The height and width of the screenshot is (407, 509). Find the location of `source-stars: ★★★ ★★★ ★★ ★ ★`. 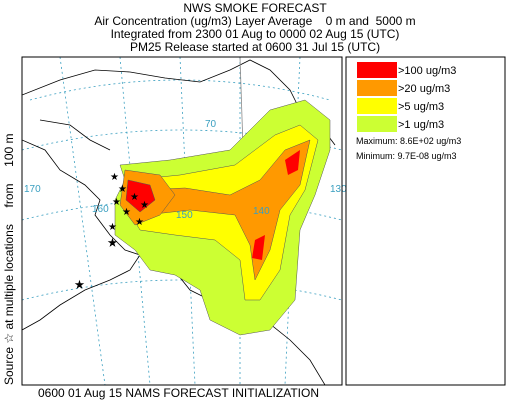

source-stars: ★★★ ★★★ ★★ ★ ★ is located at coordinates (112, 231).